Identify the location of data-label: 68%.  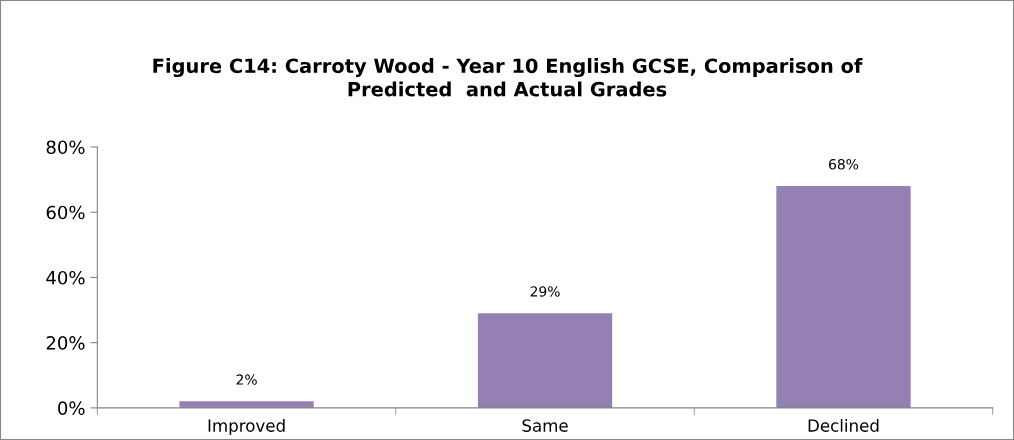
(844, 164).